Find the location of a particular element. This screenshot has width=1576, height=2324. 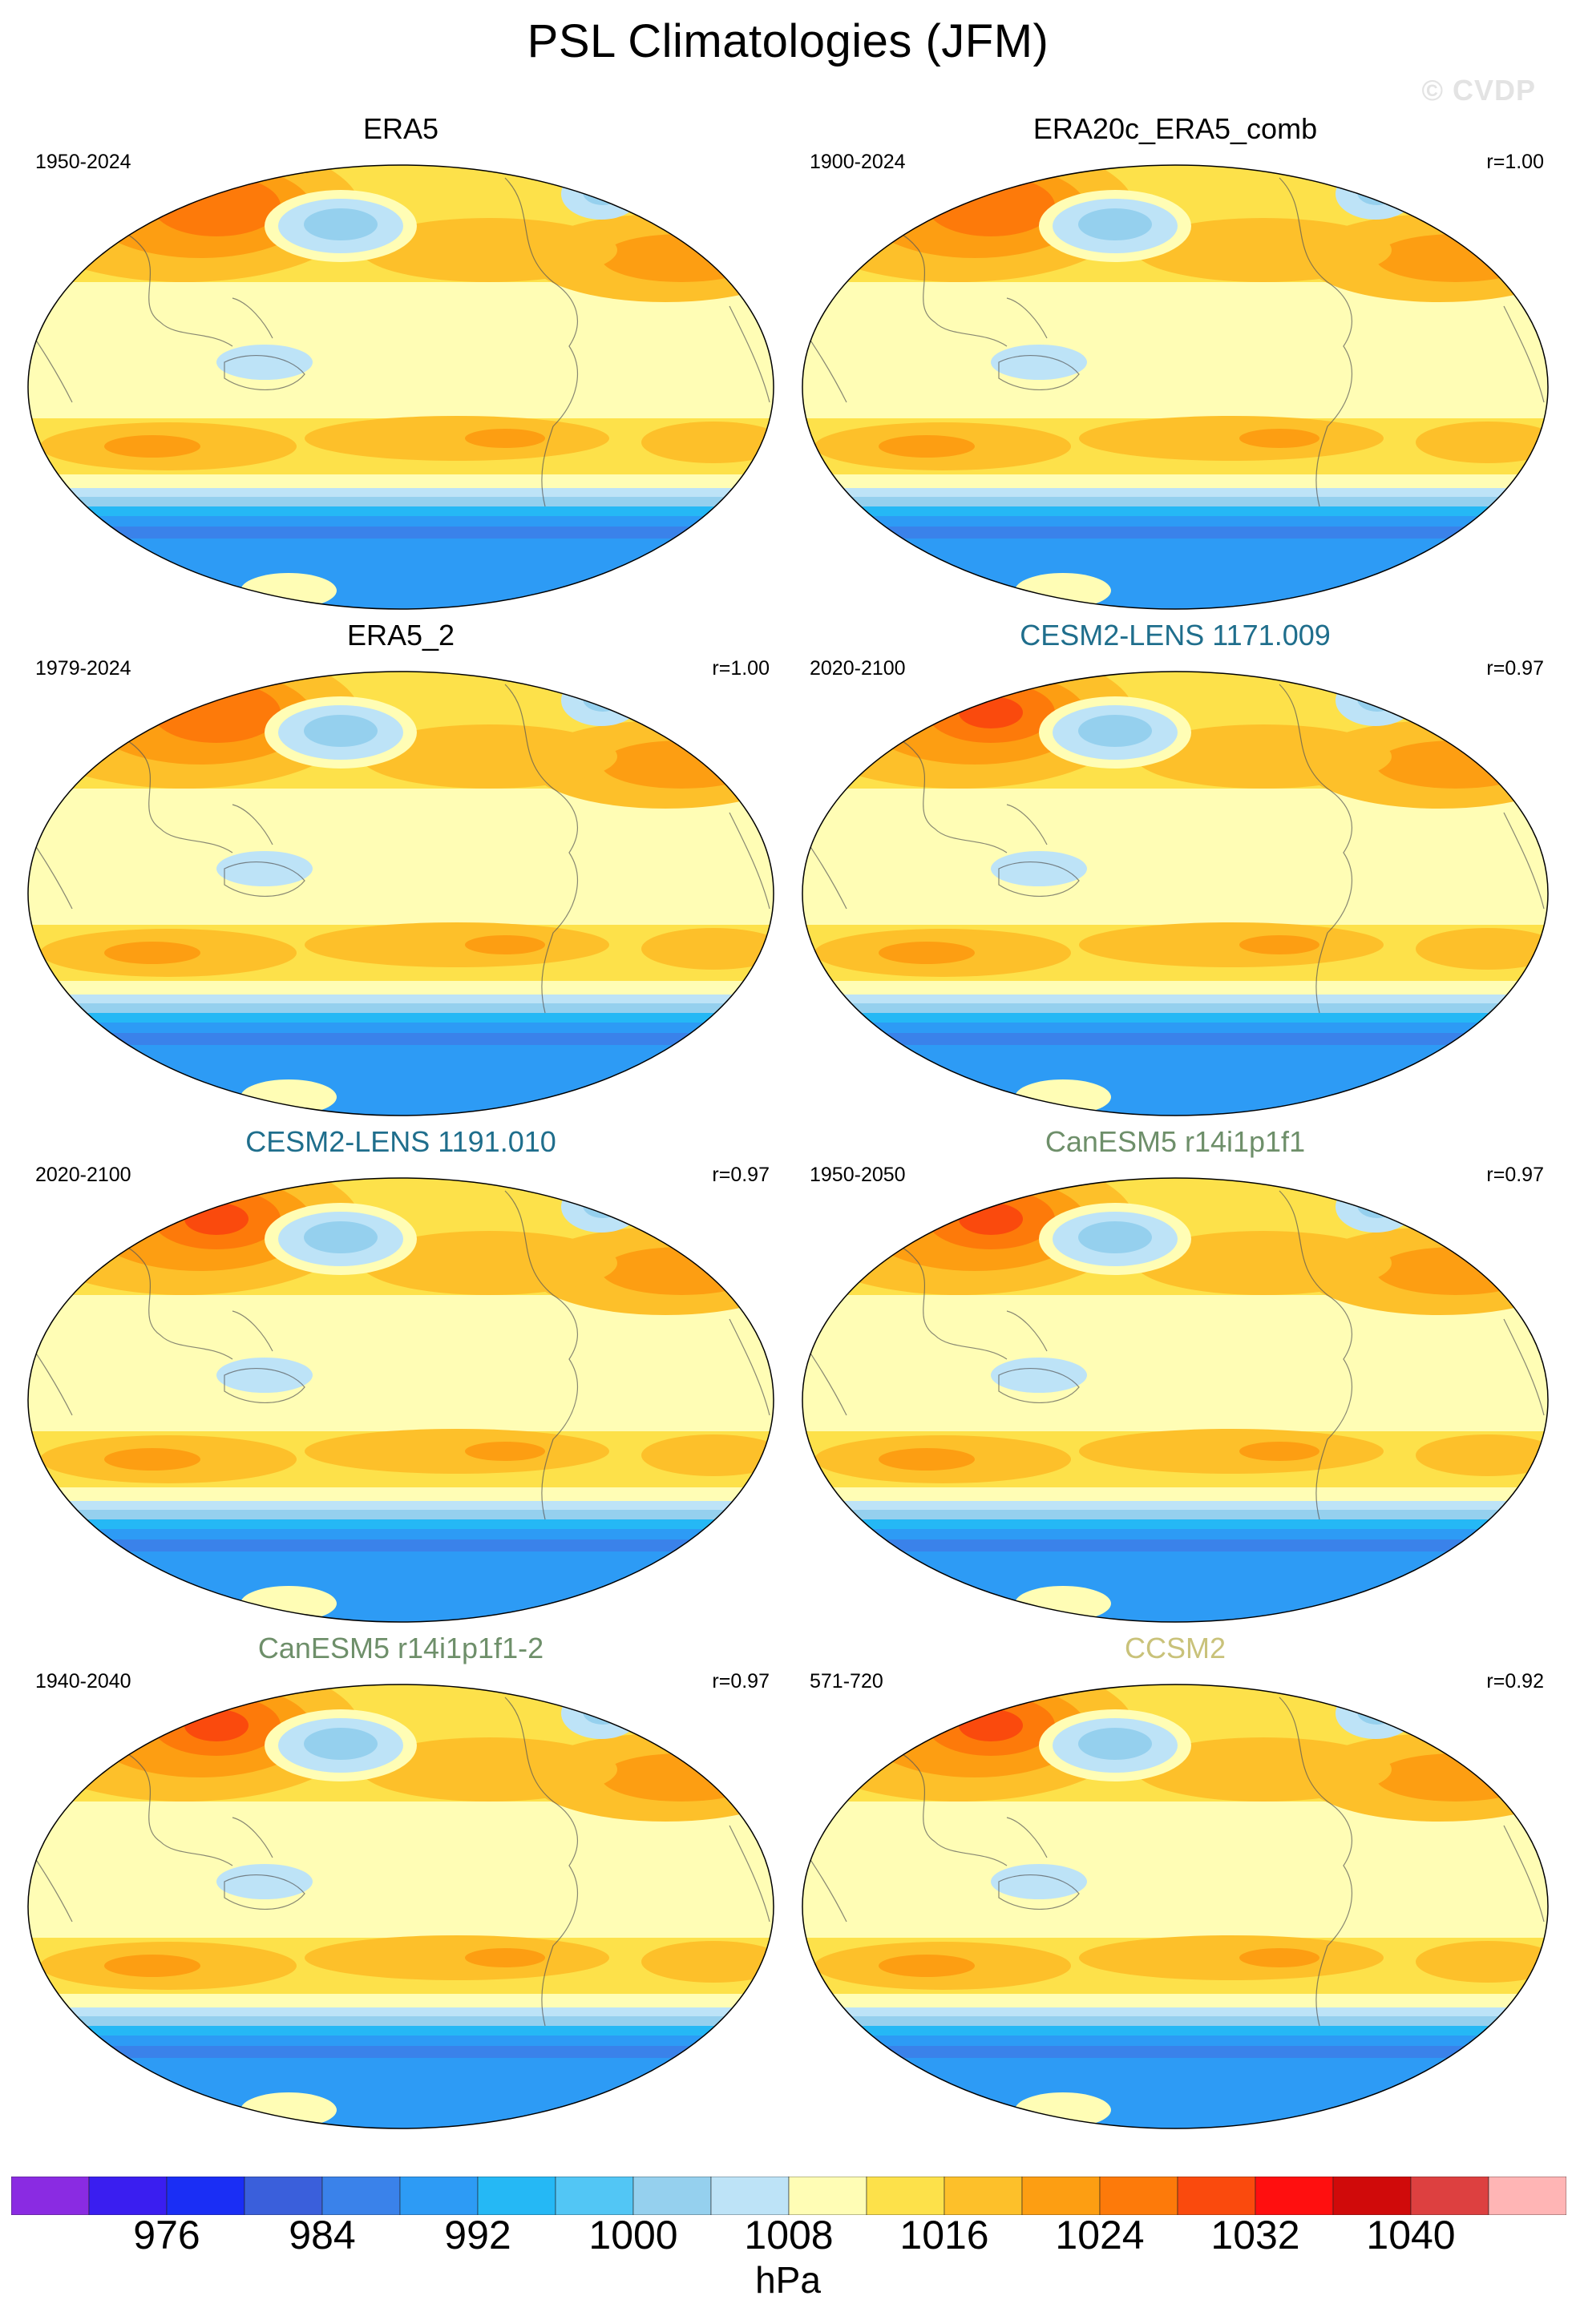

panel-5: CESM2-LENS 1191.010 2020-2100 r=0.97 is located at coordinates (401, 1377).